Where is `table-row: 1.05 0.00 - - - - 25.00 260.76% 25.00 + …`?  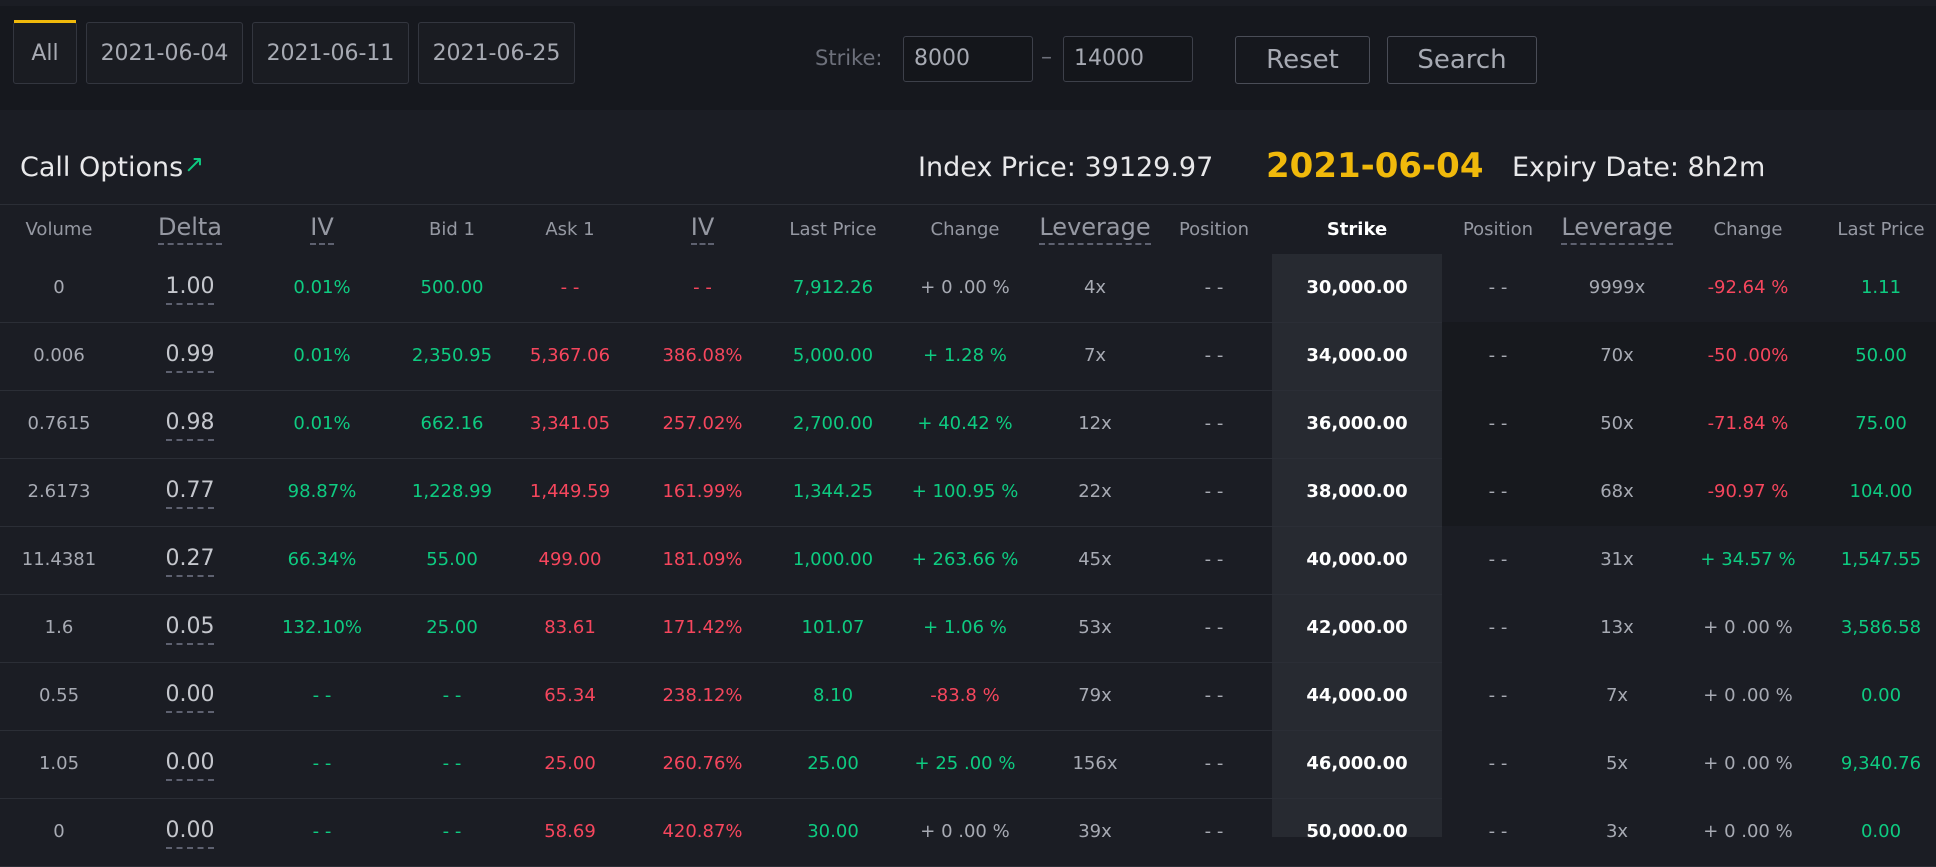
table-row: 1.05 0.00 - - - - 25.00 260.76% 25.00 + … is located at coordinates (968, 764).